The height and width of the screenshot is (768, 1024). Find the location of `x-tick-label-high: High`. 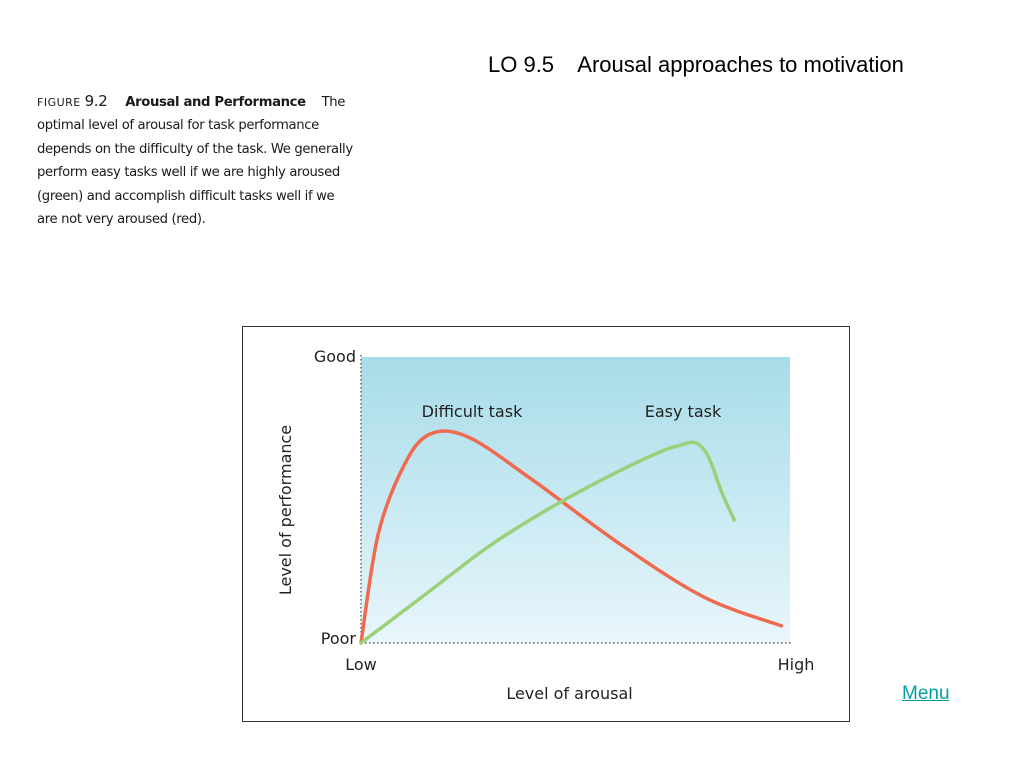

x-tick-label-high: High is located at coordinates (796, 664).